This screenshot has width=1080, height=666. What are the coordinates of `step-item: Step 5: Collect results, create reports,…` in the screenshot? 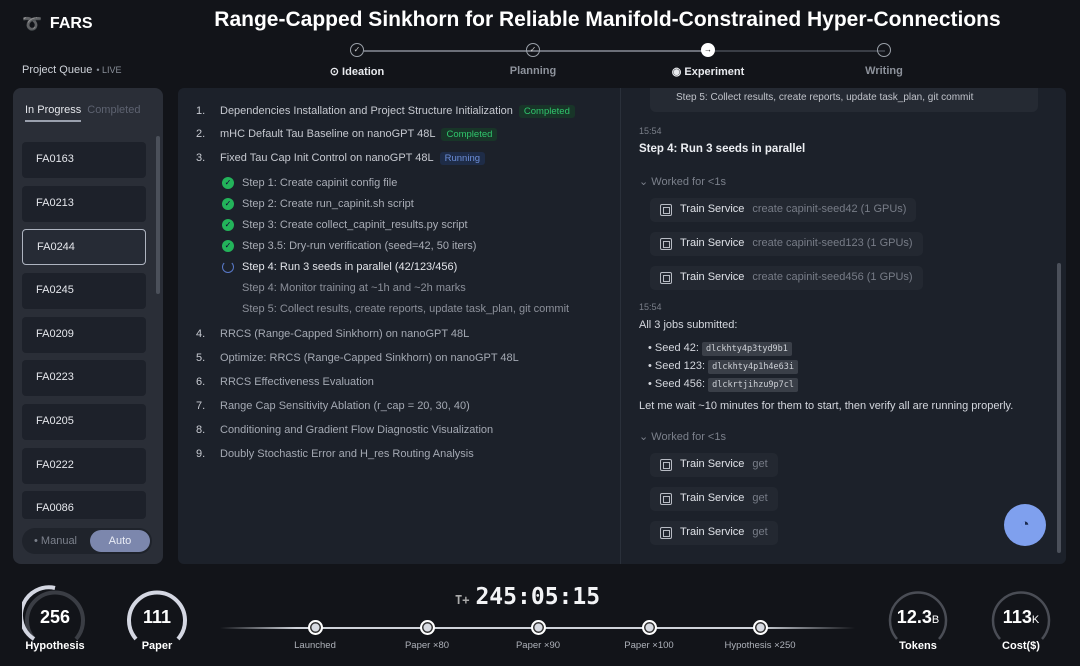 It's located at (406, 309).